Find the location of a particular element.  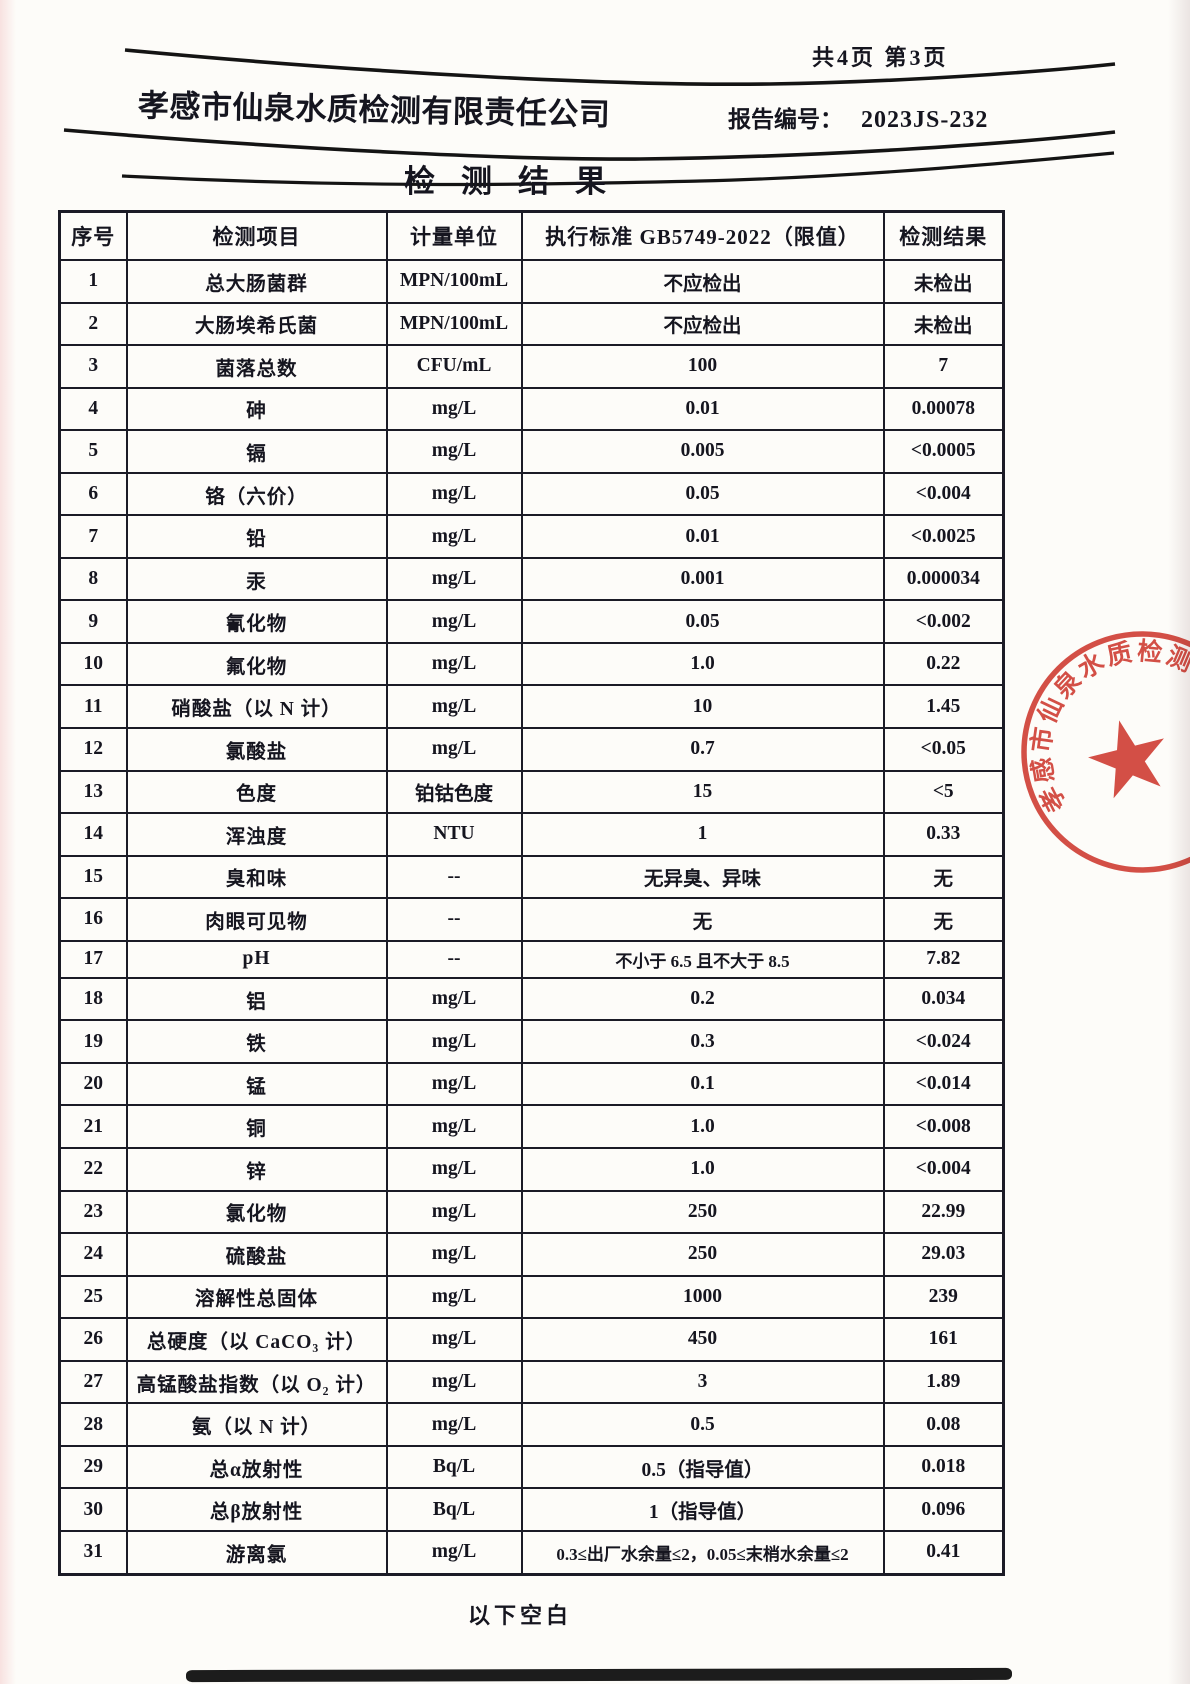

table-row: 21 铜 mg/L 1.0 <0.008 is located at coordinates (531, 1126).